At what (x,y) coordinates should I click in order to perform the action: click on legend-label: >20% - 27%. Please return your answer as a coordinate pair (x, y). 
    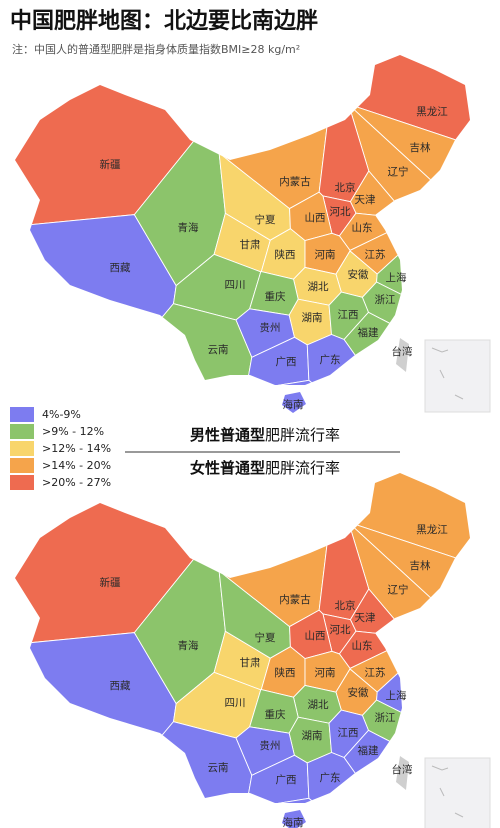
    Looking at the image, I should click on (76, 482).